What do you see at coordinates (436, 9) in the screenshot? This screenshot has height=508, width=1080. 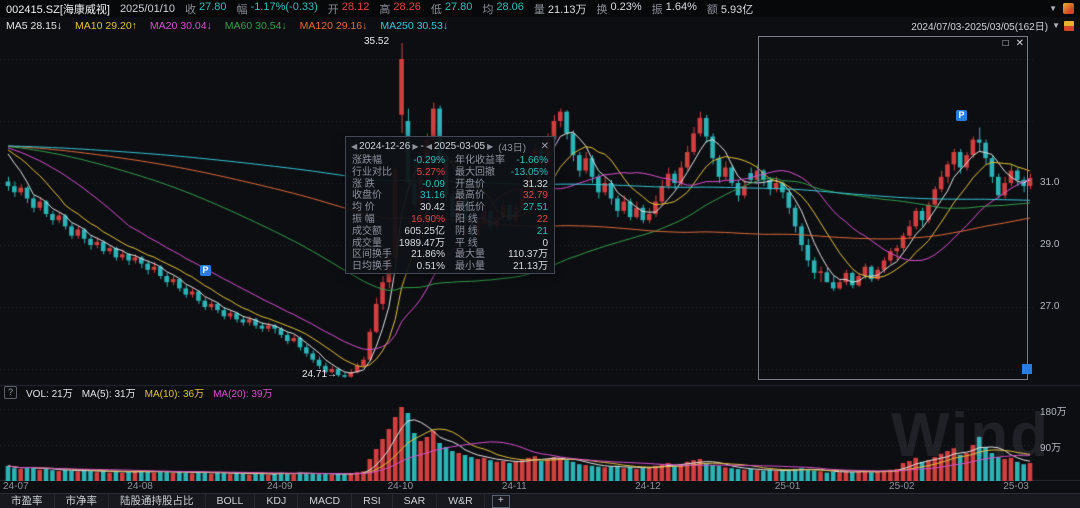 I see `low-label: 低` at bounding box center [436, 9].